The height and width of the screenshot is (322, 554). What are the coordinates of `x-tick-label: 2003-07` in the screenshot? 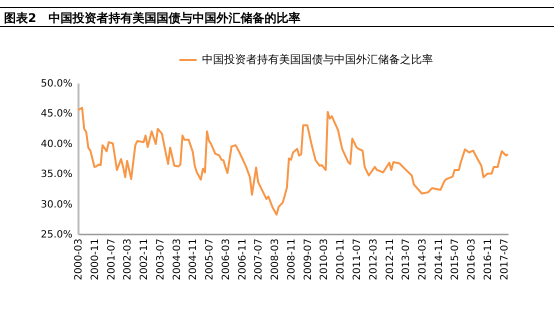 It's located at (160, 259).